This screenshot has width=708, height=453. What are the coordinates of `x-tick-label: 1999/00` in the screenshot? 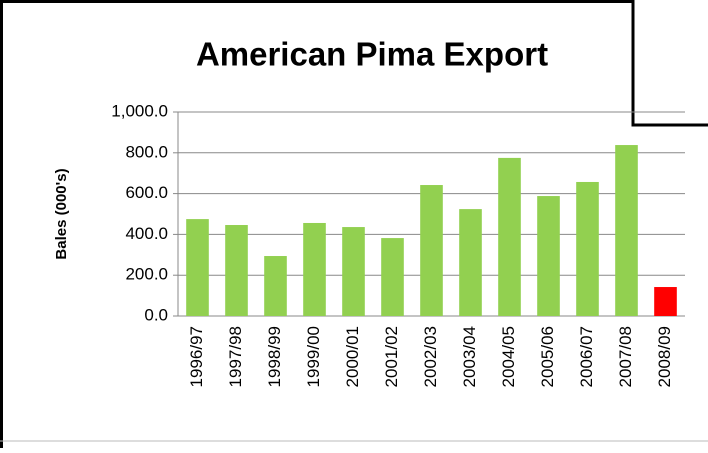 It's located at (313, 356).